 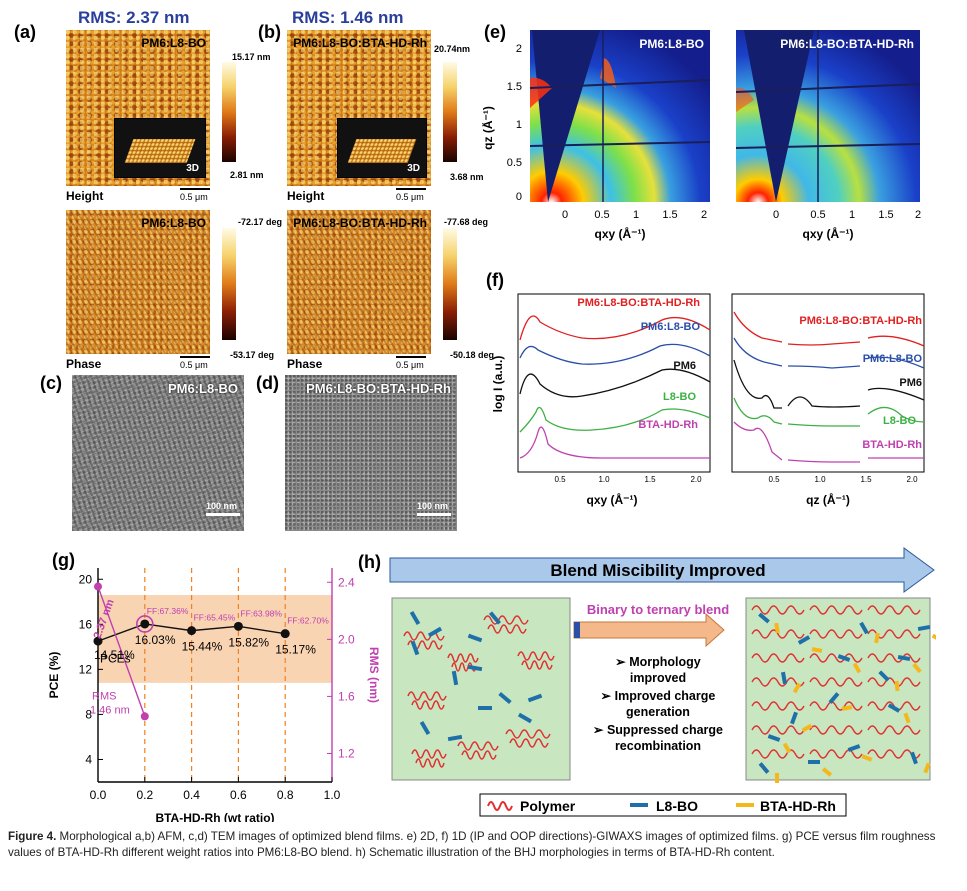 What do you see at coordinates (134, 17) in the screenshot?
I see `afm-a-rms: RMS: 2.37 nm` at bounding box center [134, 17].